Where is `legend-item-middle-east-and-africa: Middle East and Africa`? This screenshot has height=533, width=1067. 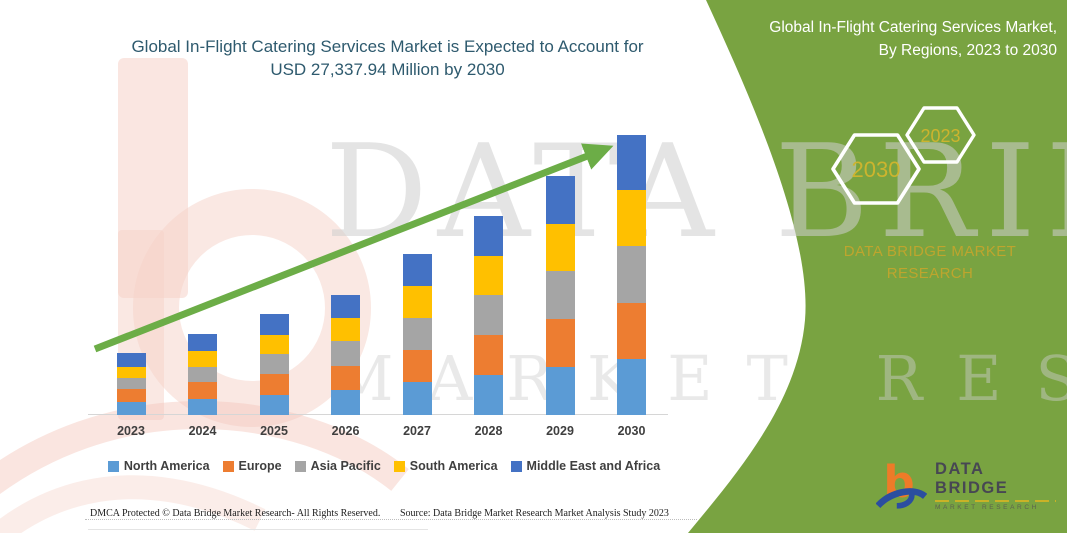
legend-item-middle-east-and-africa: Middle East and Africa is located at coordinates (585, 466).